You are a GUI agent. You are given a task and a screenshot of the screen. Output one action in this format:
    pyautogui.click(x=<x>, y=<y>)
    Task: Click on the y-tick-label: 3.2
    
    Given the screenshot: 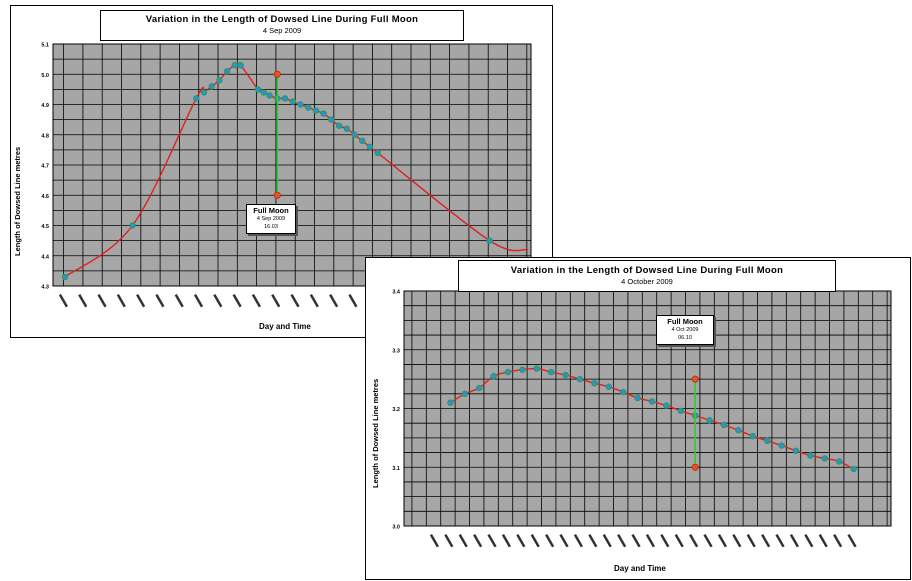 What is the action you would take?
    pyautogui.click(x=396, y=410)
    